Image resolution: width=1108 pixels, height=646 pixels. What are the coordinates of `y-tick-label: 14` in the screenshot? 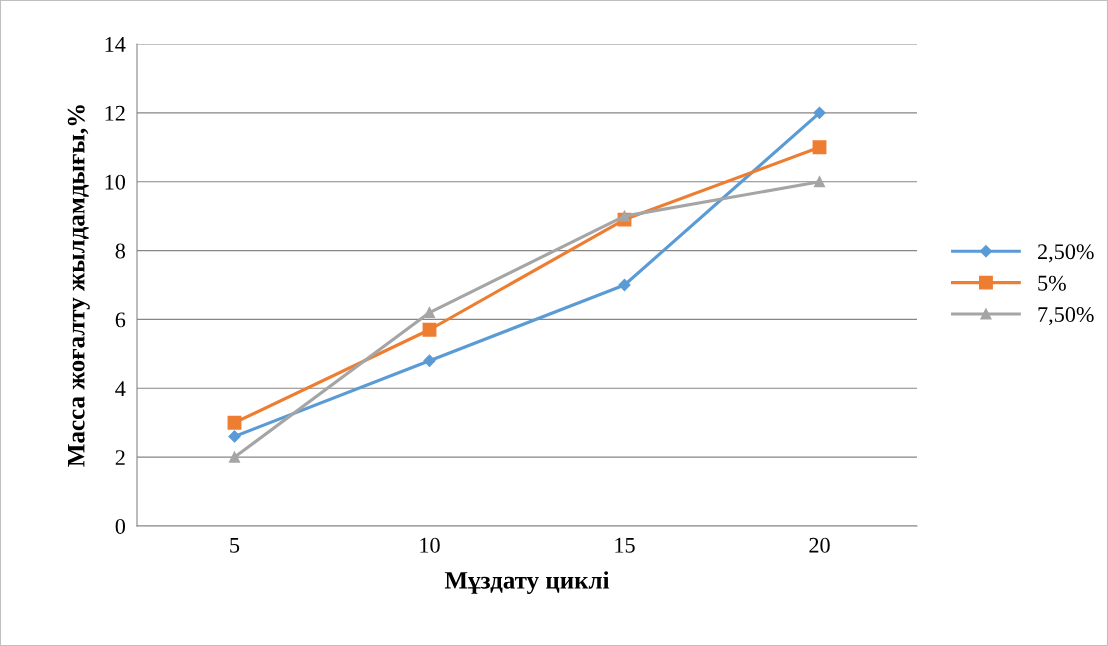 It's located at (115, 44).